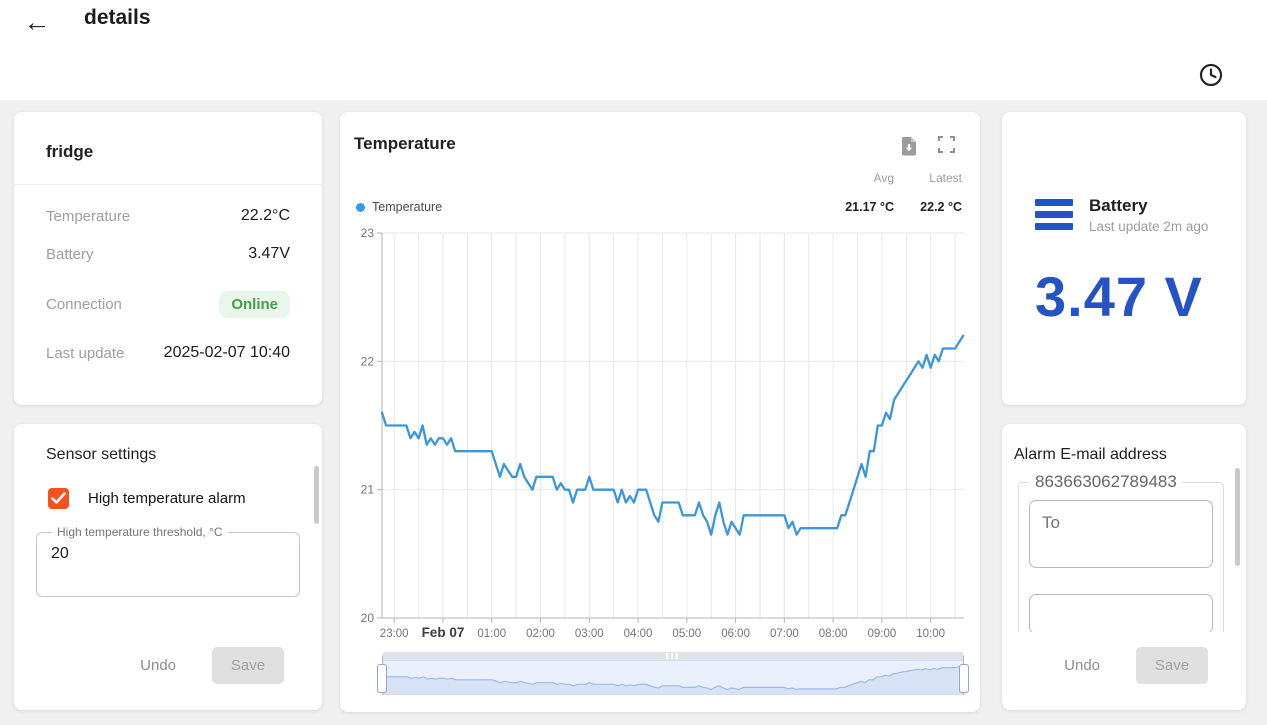 The height and width of the screenshot is (725, 1267). I want to click on email-second-field, so click(1121, 613).